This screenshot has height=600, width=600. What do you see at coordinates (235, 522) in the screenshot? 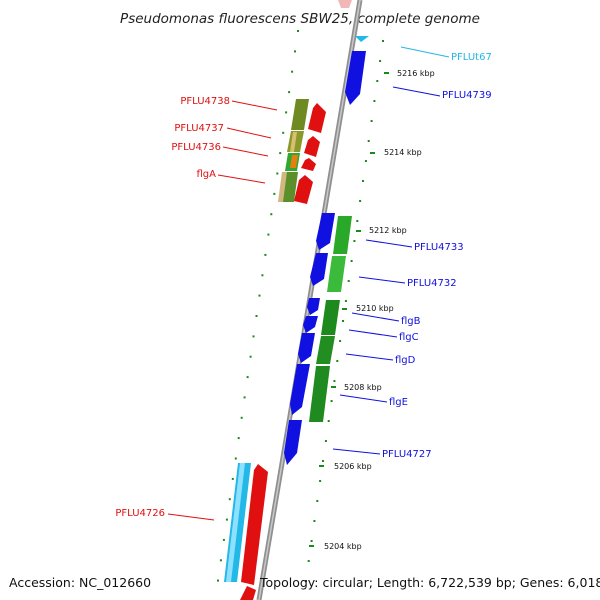
I see `trna-bar` at bounding box center [235, 522].